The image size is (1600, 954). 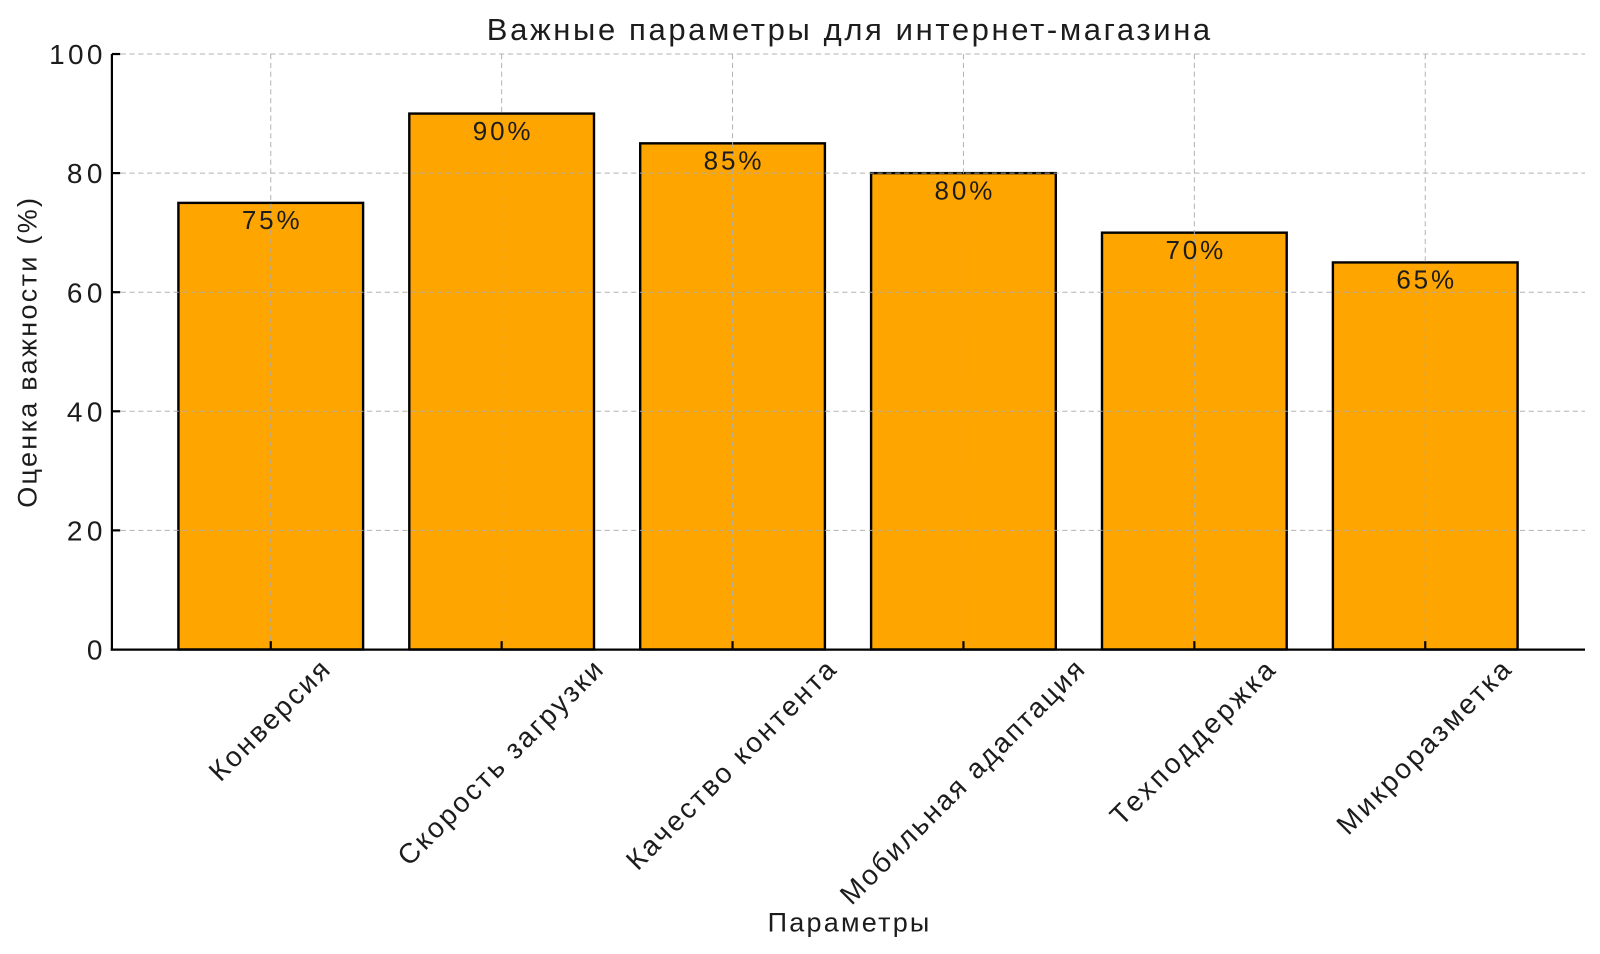 What do you see at coordinates (1426, 280) in the screenshot?
I see `svg-text: 65%` at bounding box center [1426, 280].